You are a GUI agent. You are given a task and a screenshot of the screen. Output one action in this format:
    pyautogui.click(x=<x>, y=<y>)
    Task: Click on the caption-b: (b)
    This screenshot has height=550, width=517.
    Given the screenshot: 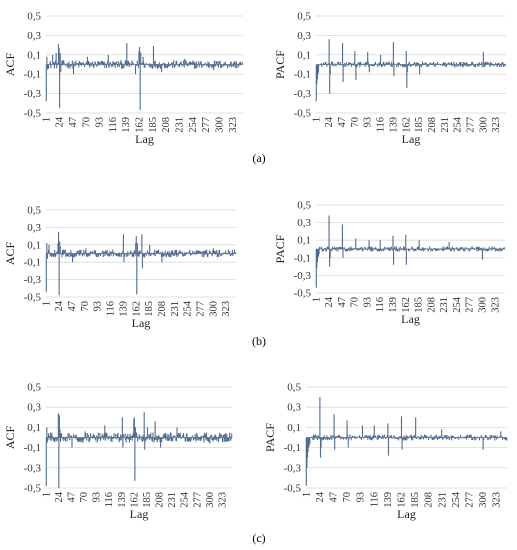 What is the action you would take?
    pyautogui.click(x=259, y=341)
    